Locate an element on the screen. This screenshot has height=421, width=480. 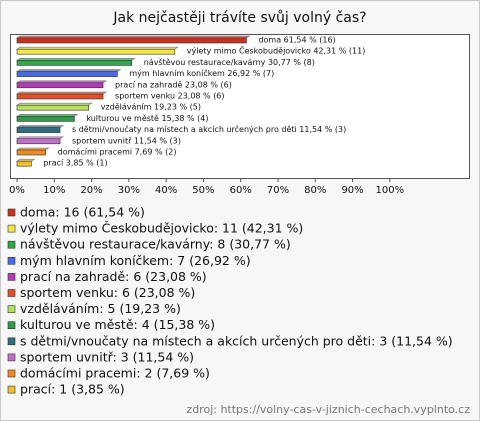
value-label: mým hlavním koníčkem 26,92 % (7) is located at coordinates (201, 73).